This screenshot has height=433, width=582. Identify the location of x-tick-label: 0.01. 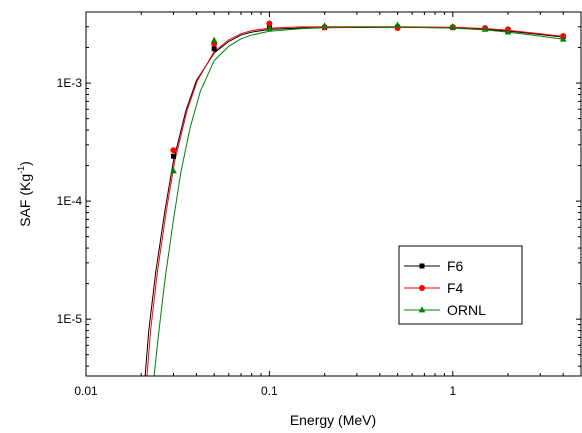
(86, 391).